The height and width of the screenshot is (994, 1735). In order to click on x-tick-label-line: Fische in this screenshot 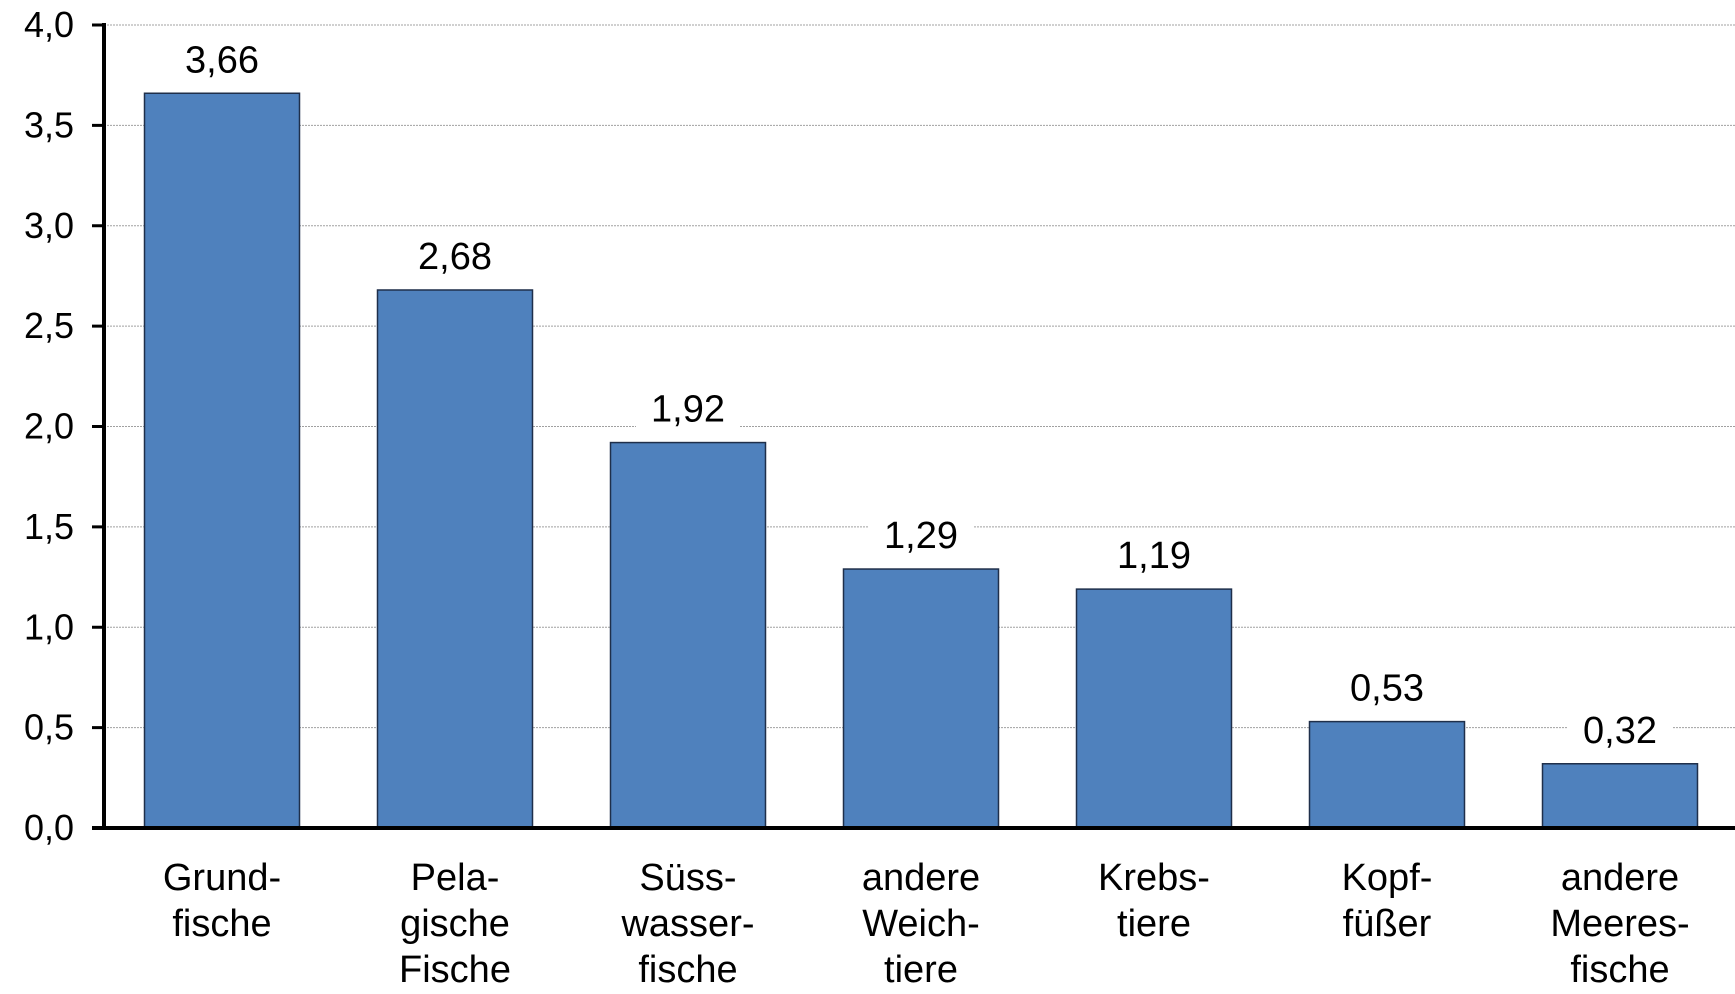, I will do `click(455, 969)`.